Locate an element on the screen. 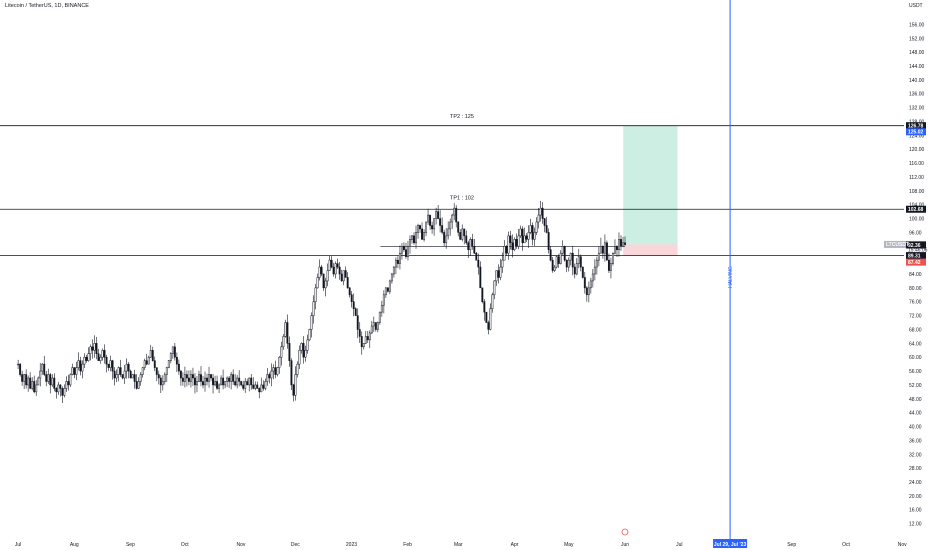 The image size is (932, 550). currency-label: USDT is located at coordinates (916, 6).